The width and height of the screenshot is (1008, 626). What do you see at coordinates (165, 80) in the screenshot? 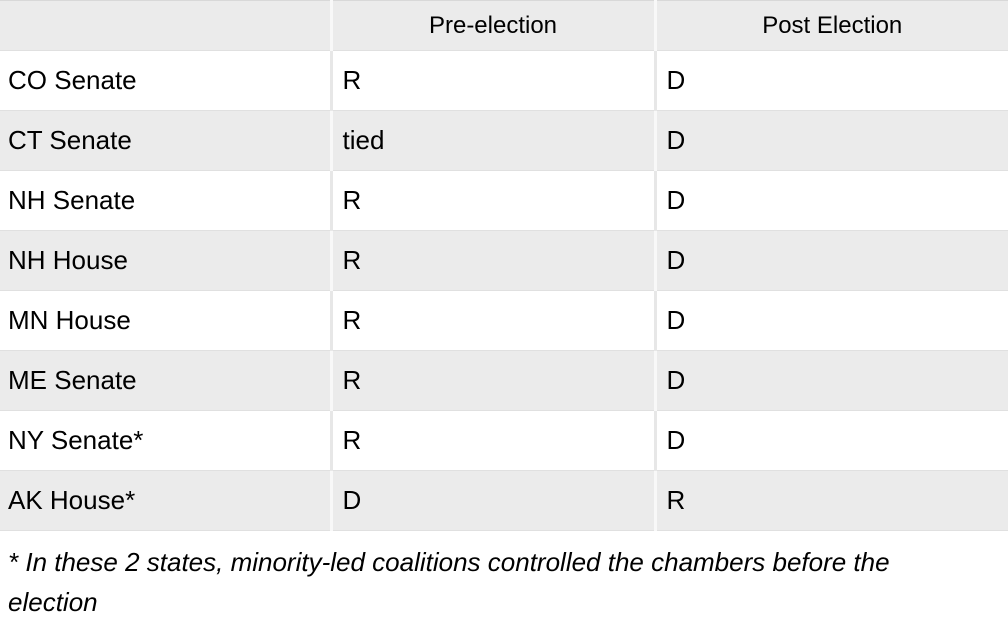
I see `chamber-cell: CO Senate` at bounding box center [165, 80].